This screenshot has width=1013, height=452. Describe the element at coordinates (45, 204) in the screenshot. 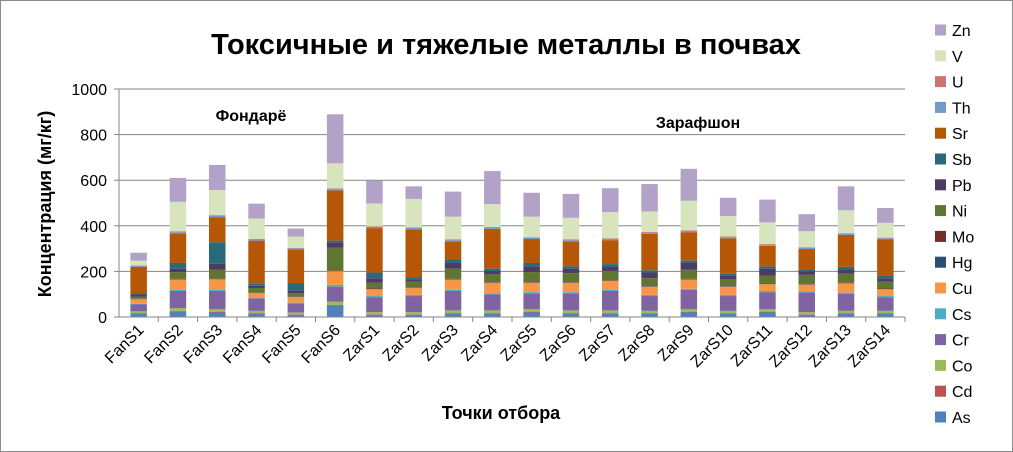

I see `y-axis-title: Концентрация (мг/кг)` at that location.